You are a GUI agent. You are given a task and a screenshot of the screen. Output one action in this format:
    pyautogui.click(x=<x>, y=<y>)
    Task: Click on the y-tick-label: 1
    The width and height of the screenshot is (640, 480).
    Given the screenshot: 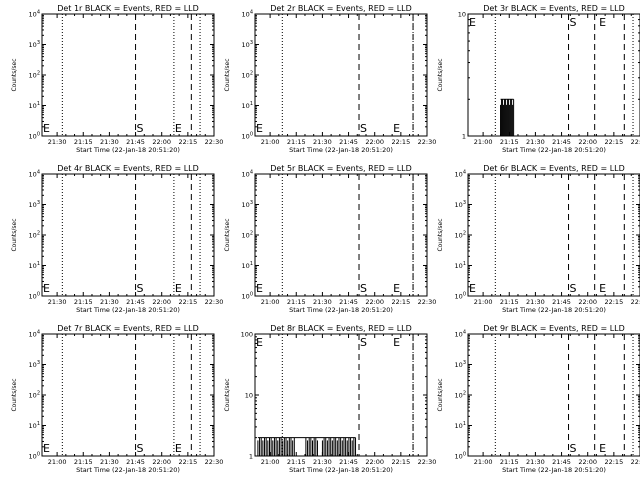 What is the action you would take?
    pyautogui.click(x=464, y=137)
    